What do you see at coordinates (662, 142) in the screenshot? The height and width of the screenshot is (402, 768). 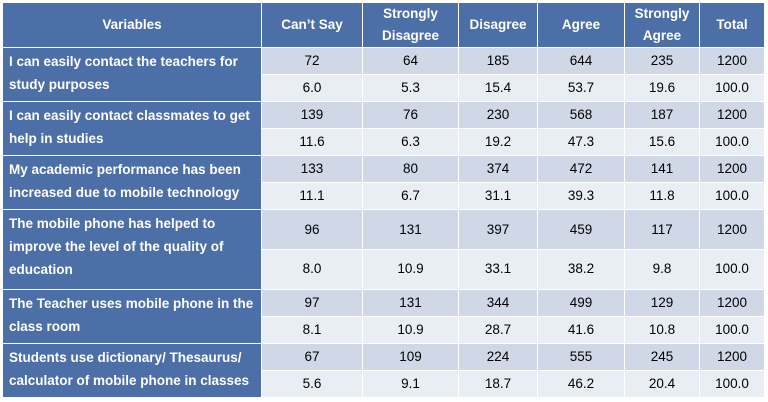 I see `percent-cell-strongly-agree: 15.6` at bounding box center [662, 142].